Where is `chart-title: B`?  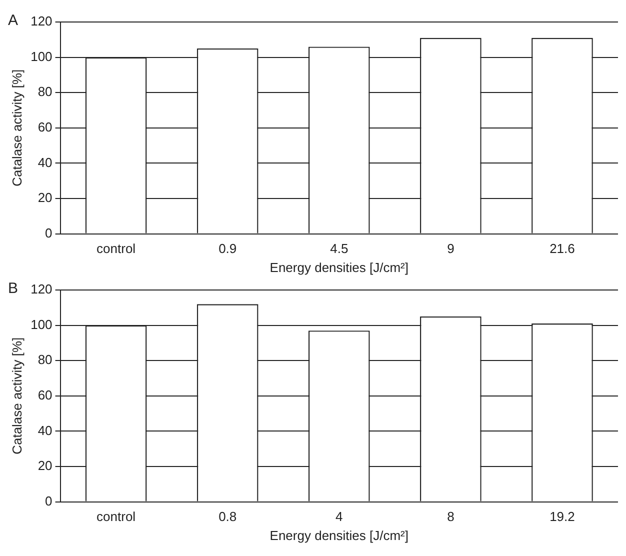
chart-title: B is located at coordinates (13, 289).